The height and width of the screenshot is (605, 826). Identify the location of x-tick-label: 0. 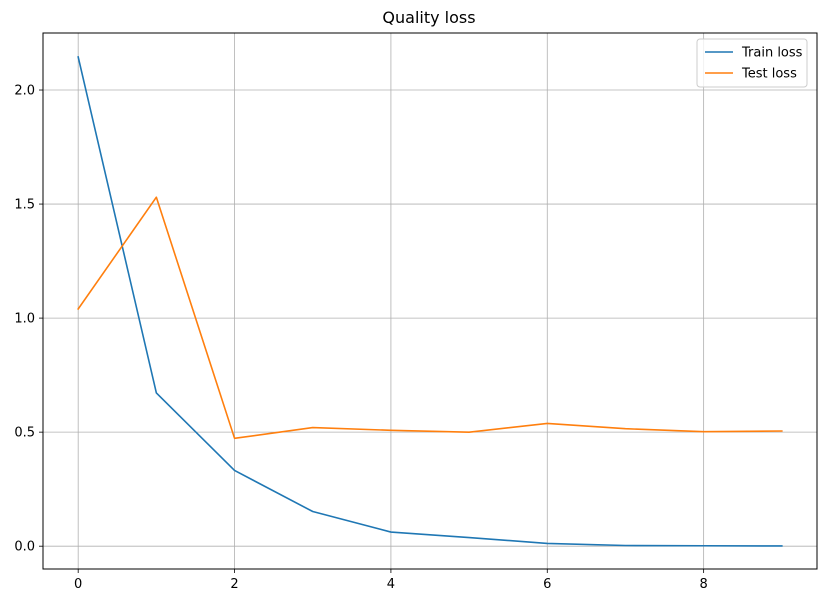
(78, 584).